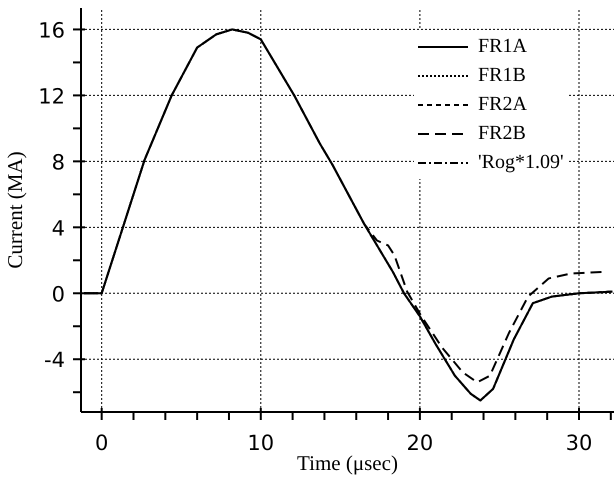 The height and width of the screenshot is (479, 616). I want to click on legend-label: 'Rog*1.09', so click(521, 162).